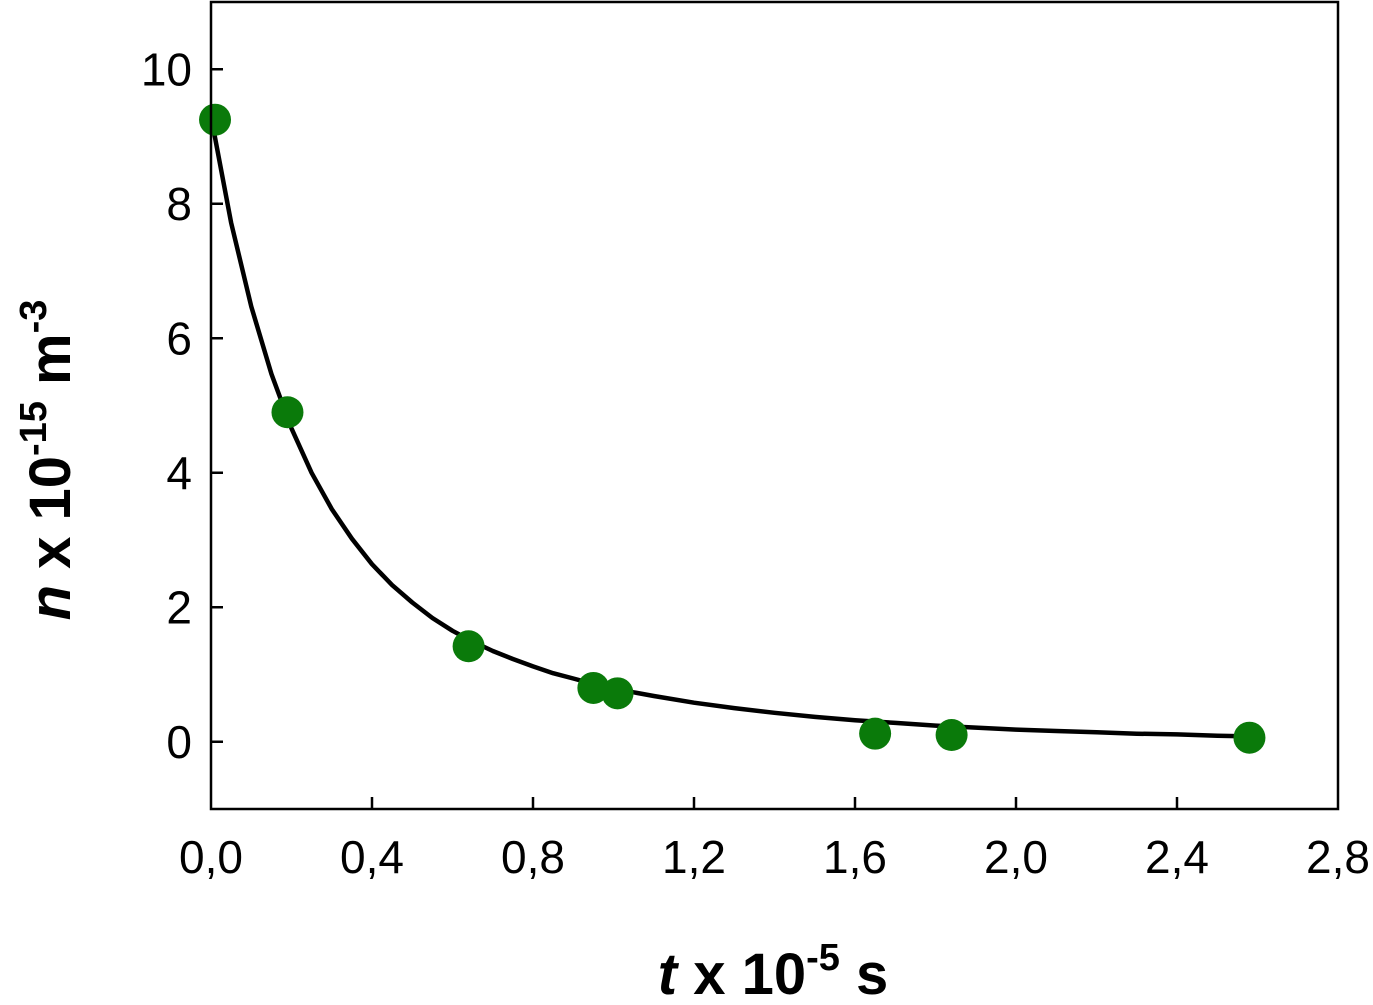 This screenshot has width=1373, height=1005. Describe the element at coordinates (669, 971) in the screenshot. I see `x-axis-var: t` at that location.